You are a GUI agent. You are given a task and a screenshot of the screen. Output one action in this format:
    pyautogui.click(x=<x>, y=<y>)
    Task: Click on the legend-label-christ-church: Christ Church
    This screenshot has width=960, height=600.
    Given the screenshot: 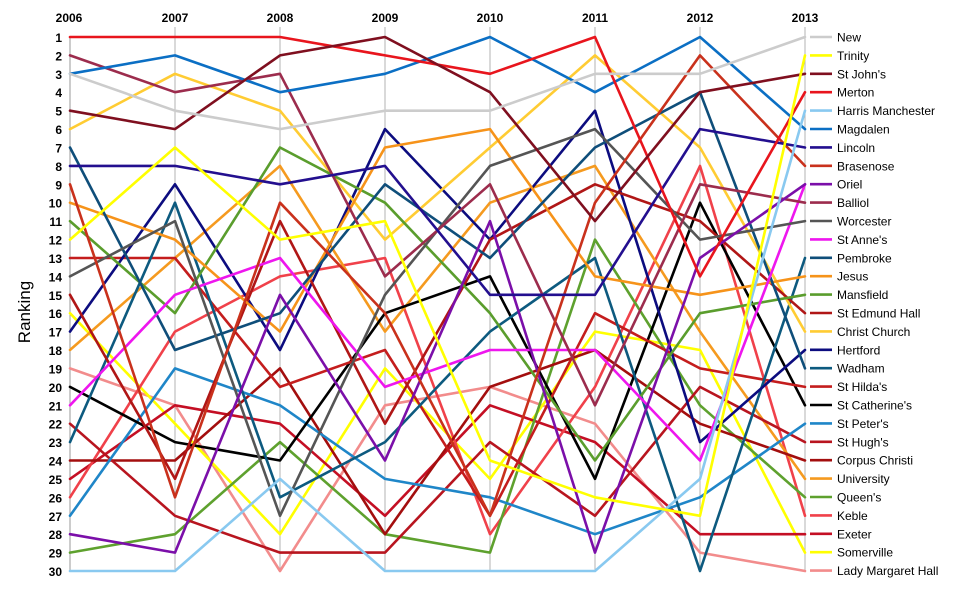 What is the action you would take?
    pyautogui.click(x=873, y=332)
    